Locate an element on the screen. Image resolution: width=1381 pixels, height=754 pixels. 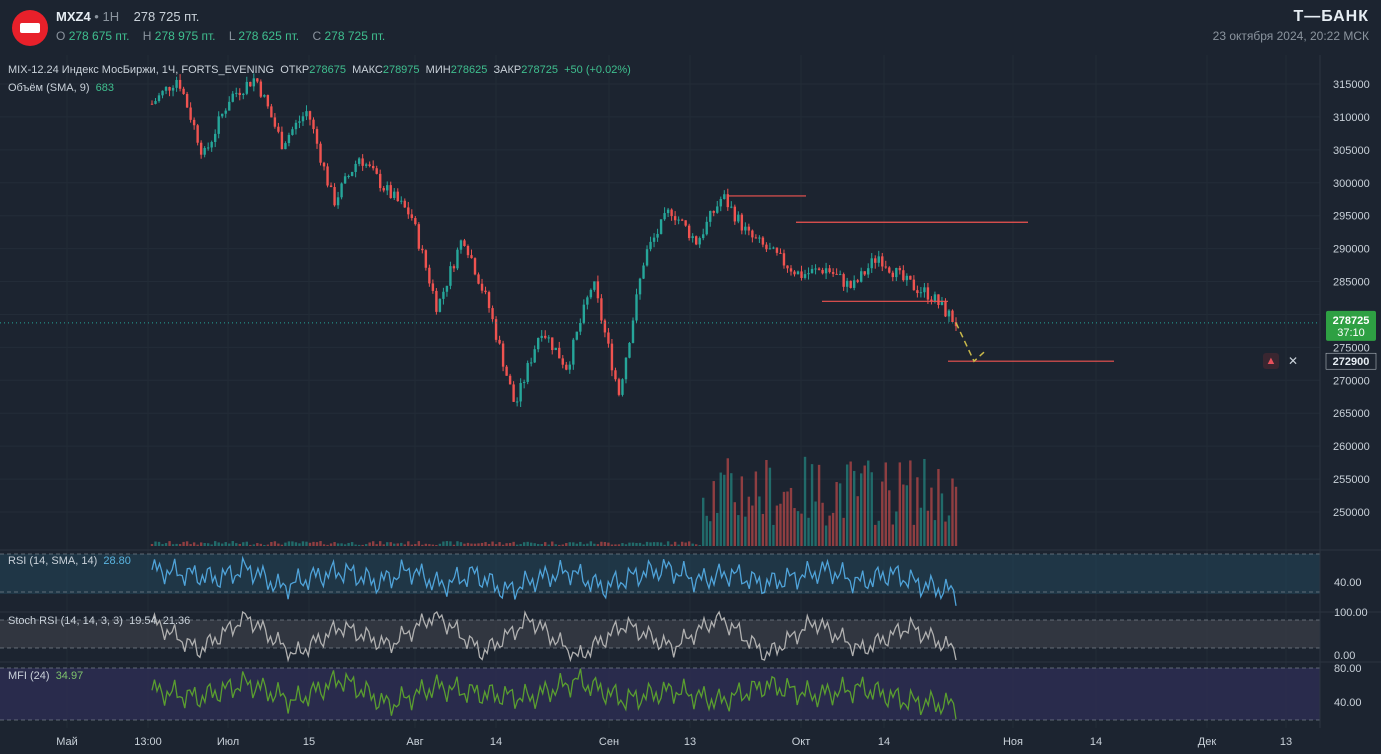
symbol-name: MXZ4 is located at coordinates (73, 16).